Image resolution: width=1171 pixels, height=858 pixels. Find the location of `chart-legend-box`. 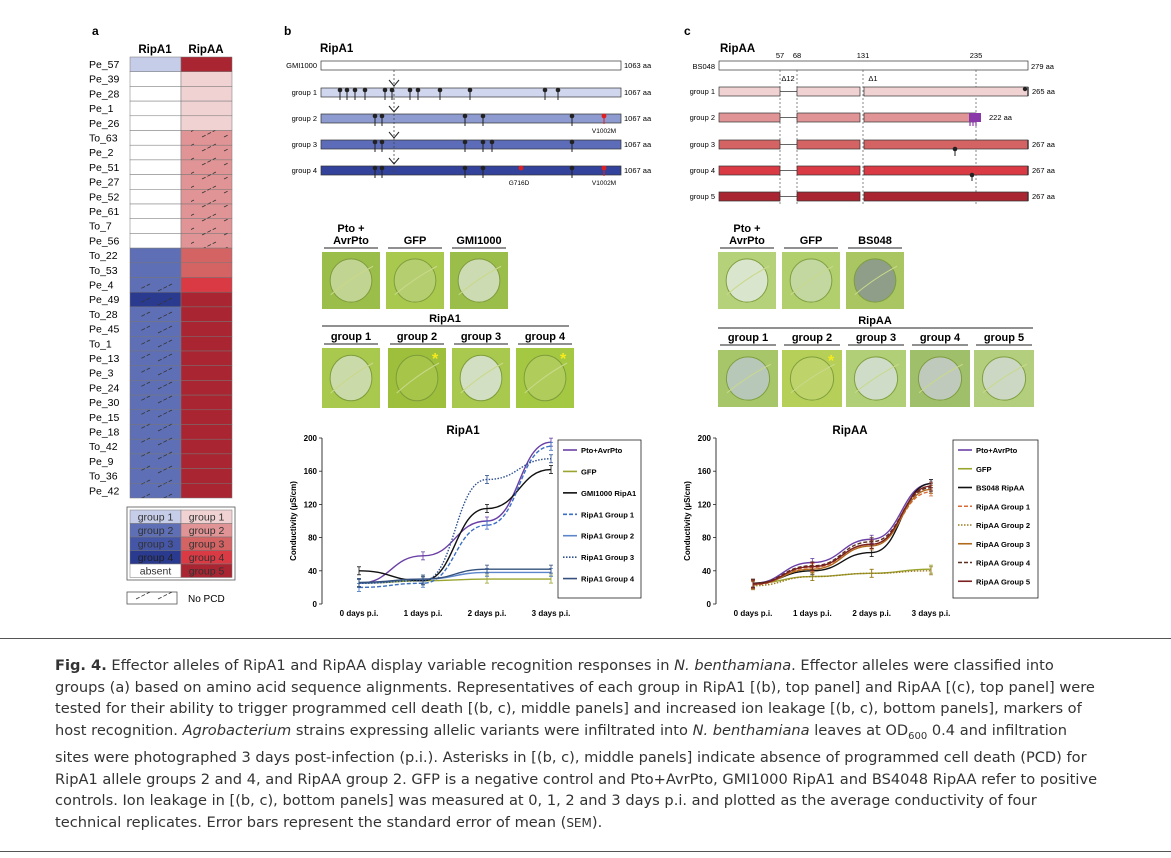

chart-legend-box is located at coordinates (599, 519).